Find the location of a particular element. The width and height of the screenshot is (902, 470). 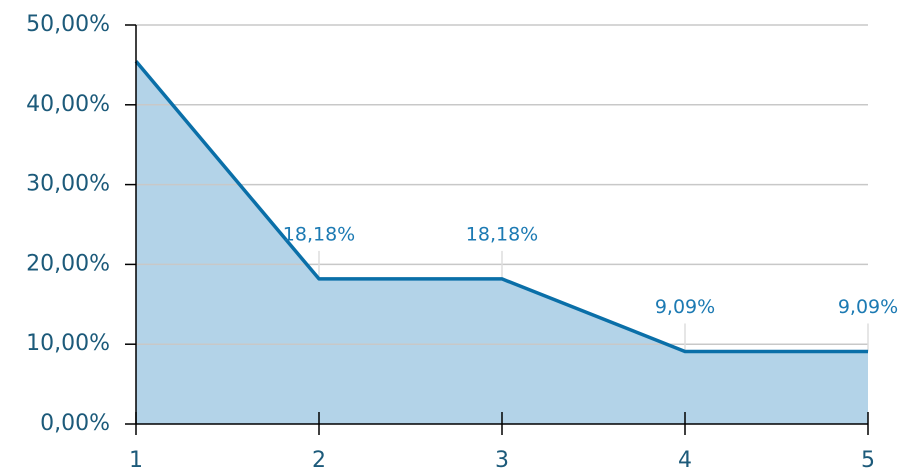

x-tick-label: 3 is located at coordinates (502, 459).